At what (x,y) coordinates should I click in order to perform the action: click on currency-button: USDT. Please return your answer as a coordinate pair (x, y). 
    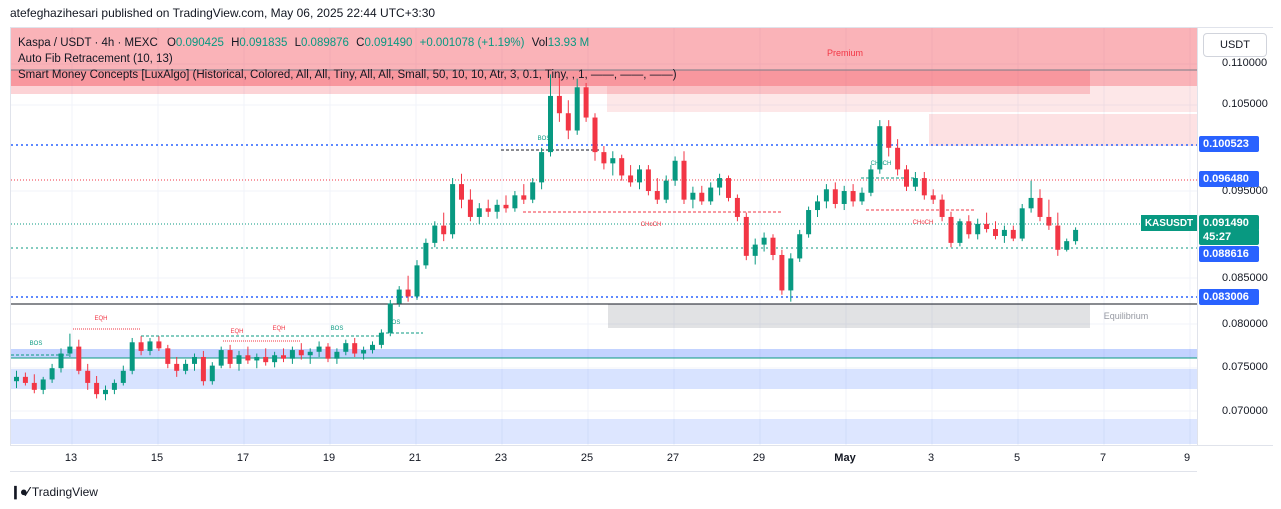
    Looking at the image, I should click on (1235, 45).